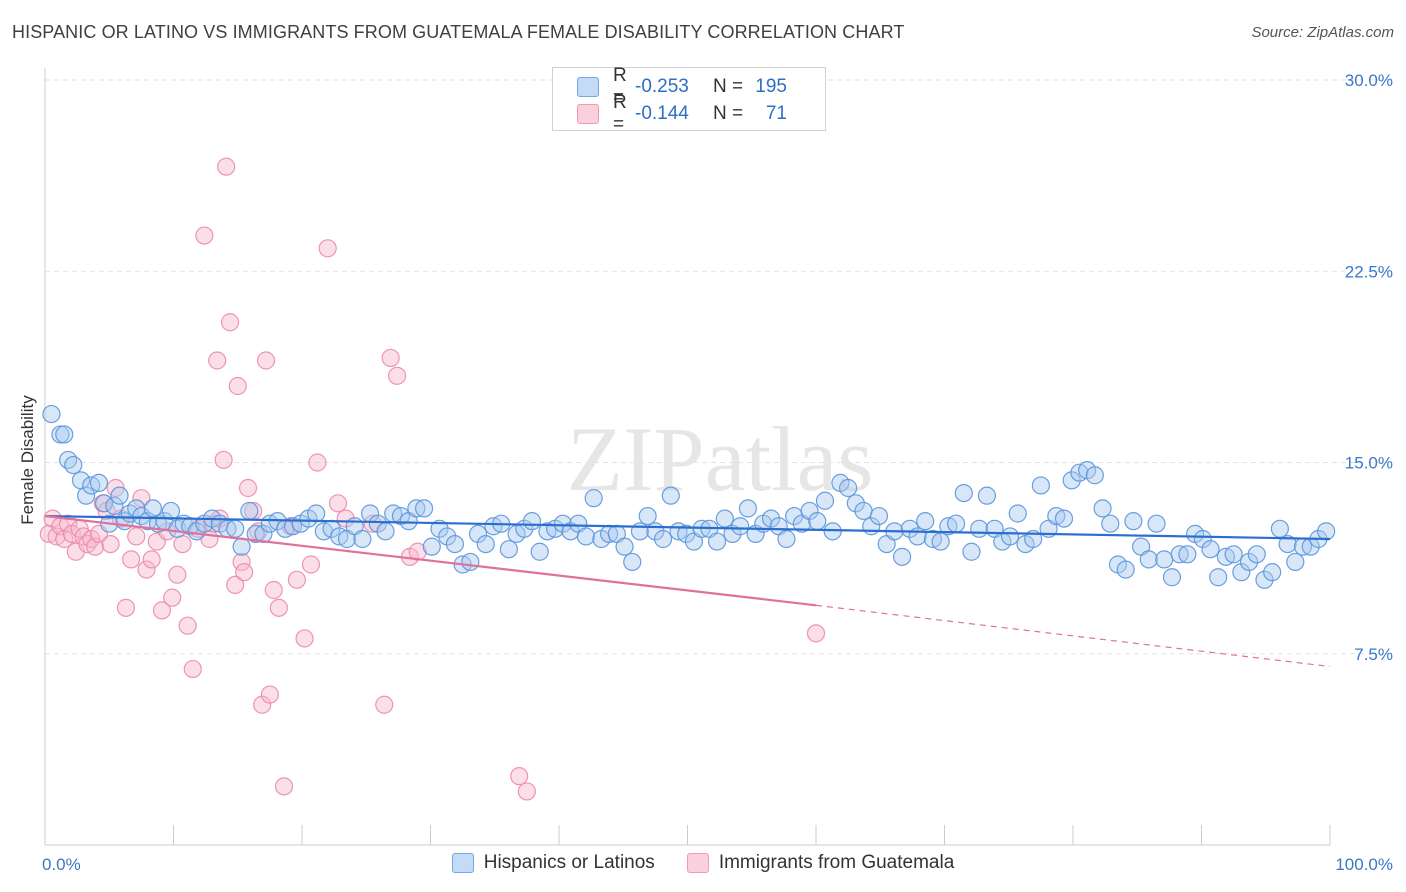 Image resolution: width=1406 pixels, height=892 pixels. What do you see at coordinates (687, 527) in the screenshot?
I see `trend-line-hispanic` at bounding box center [687, 527].